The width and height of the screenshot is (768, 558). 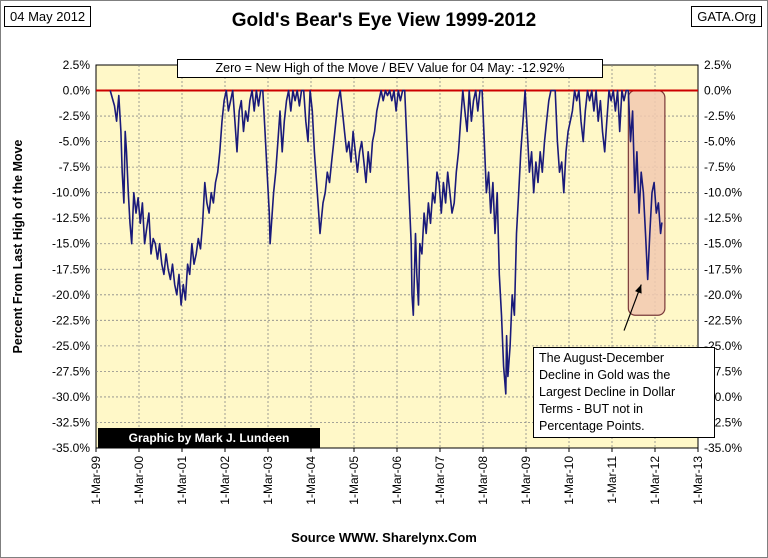 I want to click on annotation-arrow-head, so click(x=638, y=289).